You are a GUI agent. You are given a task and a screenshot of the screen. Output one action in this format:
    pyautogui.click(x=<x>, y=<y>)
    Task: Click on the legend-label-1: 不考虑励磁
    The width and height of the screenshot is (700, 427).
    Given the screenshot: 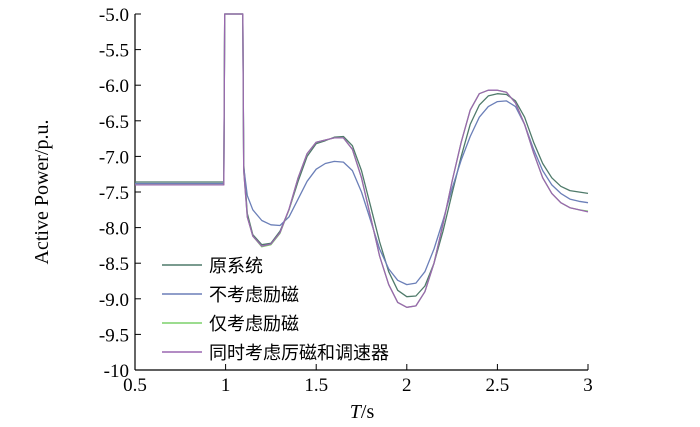 What is the action you would take?
    pyautogui.click(x=254, y=295)
    